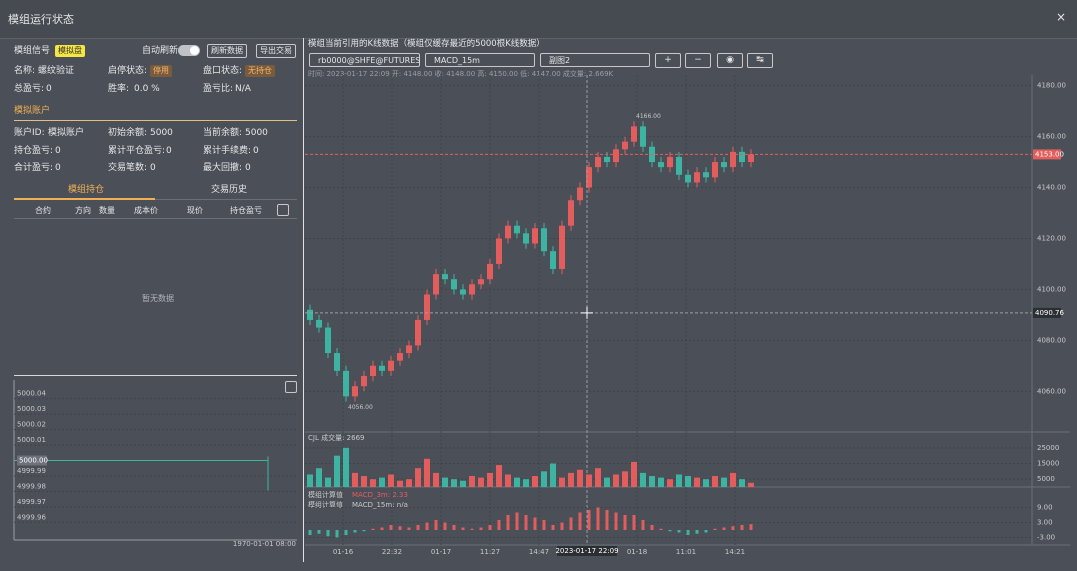 This screenshot has height=571, width=1077. Describe the element at coordinates (41, 19) in the screenshot. I see `header-title: 模组运行状态` at that location.